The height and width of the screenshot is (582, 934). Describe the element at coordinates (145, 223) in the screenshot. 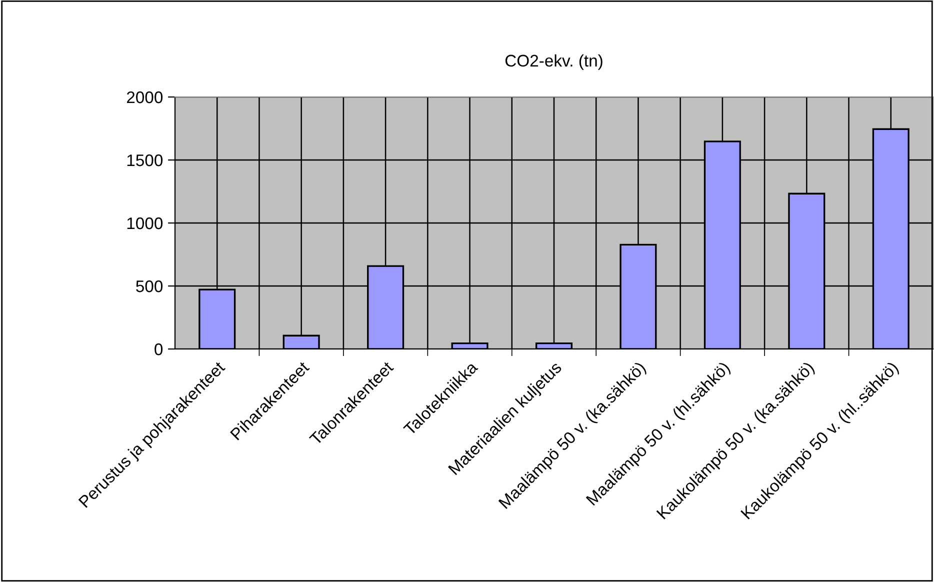

I see `y-tick-label: 1000` at that location.